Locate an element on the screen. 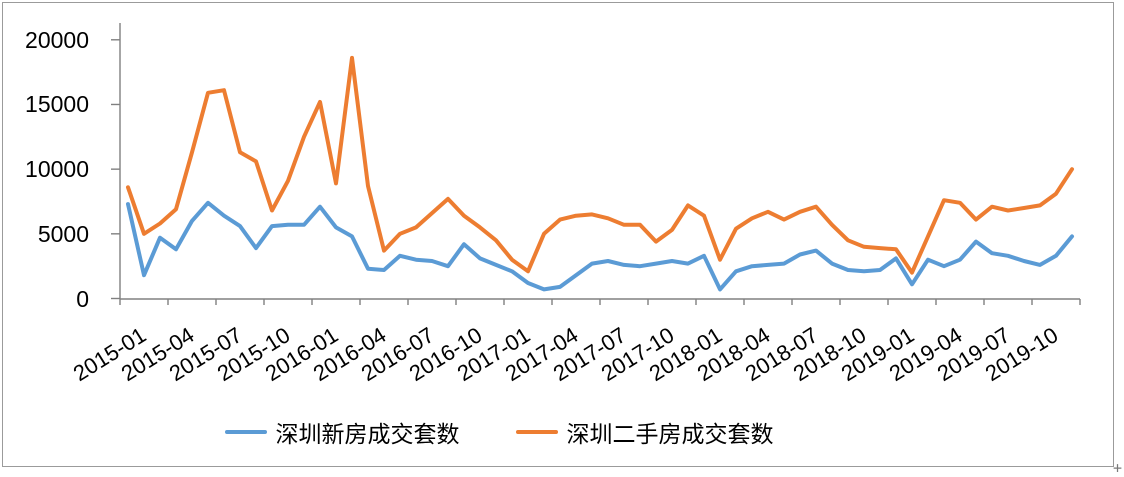  legend: 深圳新房成交套数 深圳二手房成交套数 is located at coordinates (499, 432).